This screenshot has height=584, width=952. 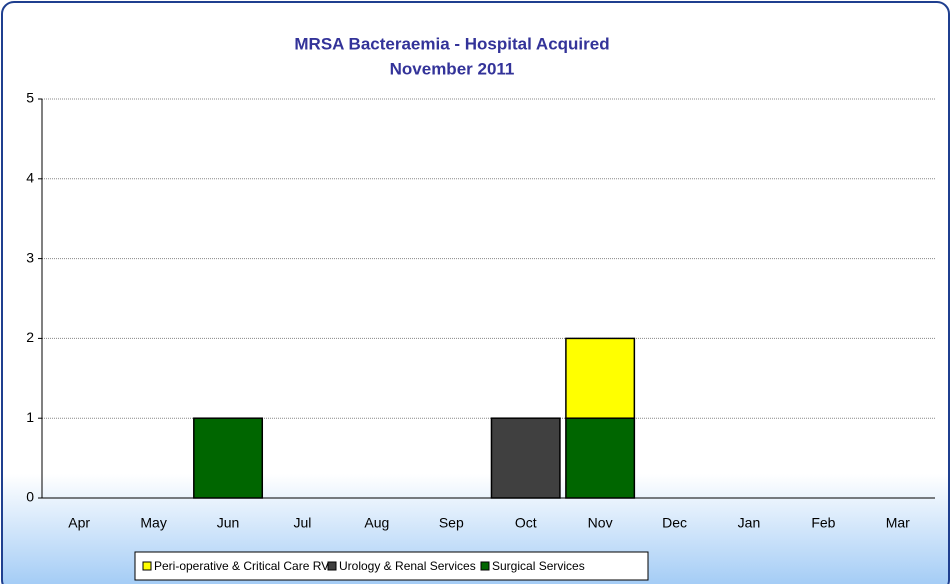 What do you see at coordinates (228, 523) in the screenshot?
I see `x-tick-label: Jun` at bounding box center [228, 523].